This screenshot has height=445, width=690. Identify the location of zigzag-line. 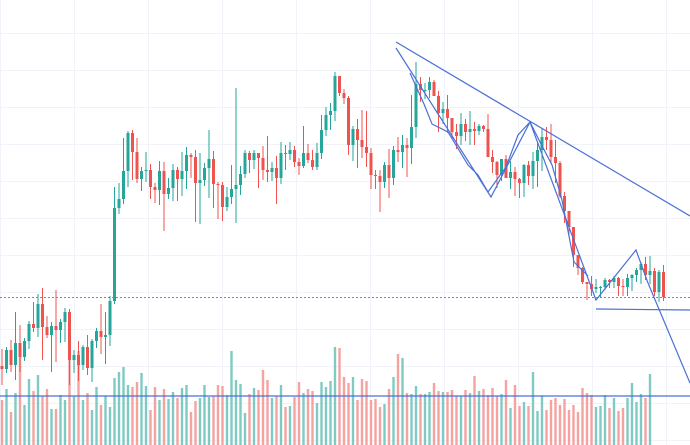
(499, 174).